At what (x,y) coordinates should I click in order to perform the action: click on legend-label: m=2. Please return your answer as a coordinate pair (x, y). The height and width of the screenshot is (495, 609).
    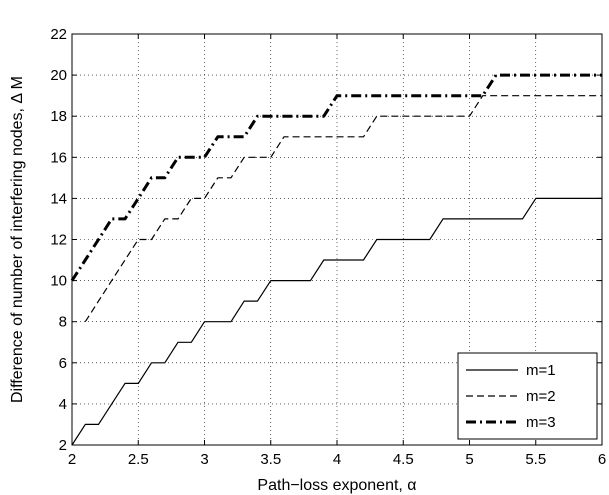
    Looking at the image, I should click on (541, 396).